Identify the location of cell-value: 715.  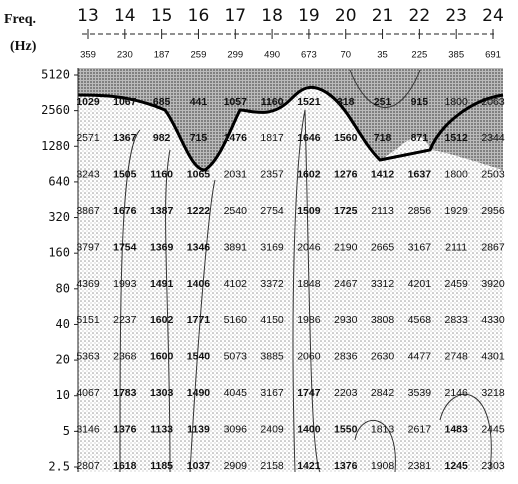
(199, 138).